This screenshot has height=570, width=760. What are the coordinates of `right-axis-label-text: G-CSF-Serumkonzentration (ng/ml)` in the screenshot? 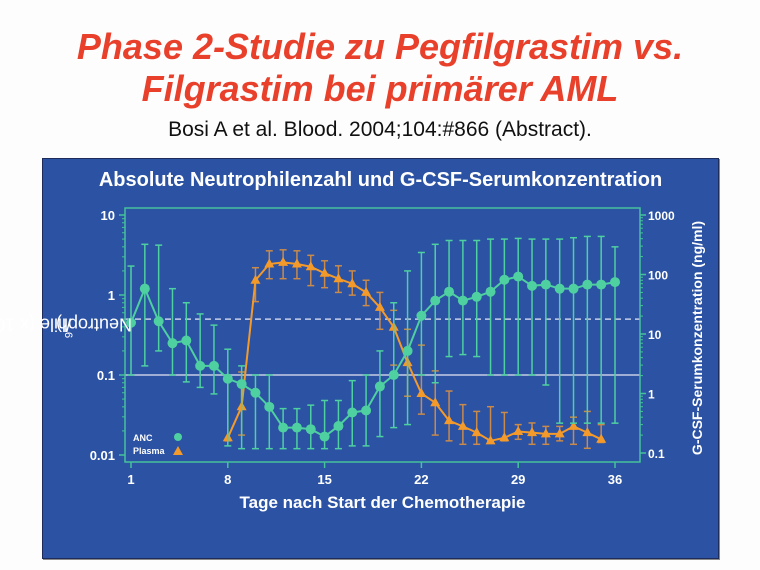 It's located at (697, 338).